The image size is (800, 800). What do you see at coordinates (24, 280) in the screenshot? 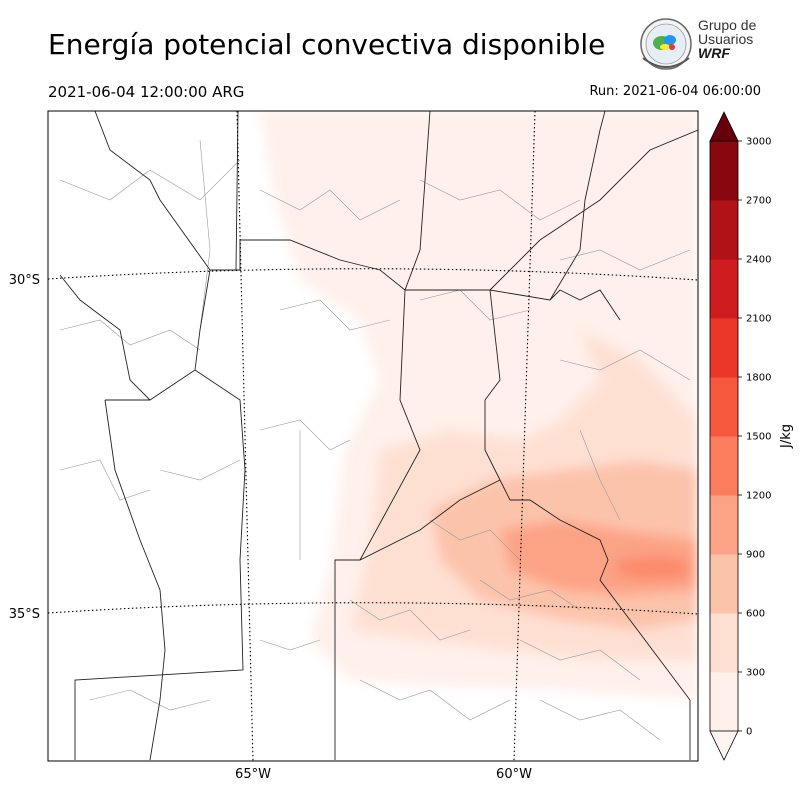
I see `lat-label-30s: 30°S` at bounding box center [24, 280].